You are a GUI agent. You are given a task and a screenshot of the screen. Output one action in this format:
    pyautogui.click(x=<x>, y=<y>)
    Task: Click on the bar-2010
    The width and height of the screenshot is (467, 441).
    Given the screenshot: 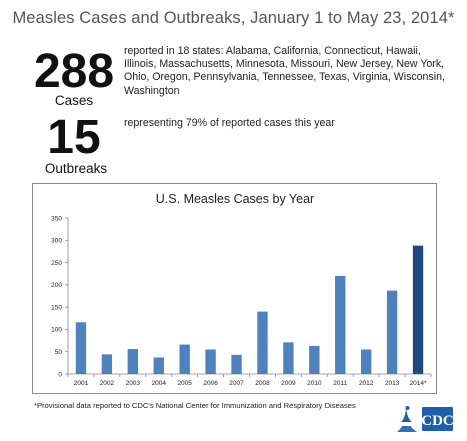 What is the action you would take?
    pyautogui.click(x=314, y=359)
    